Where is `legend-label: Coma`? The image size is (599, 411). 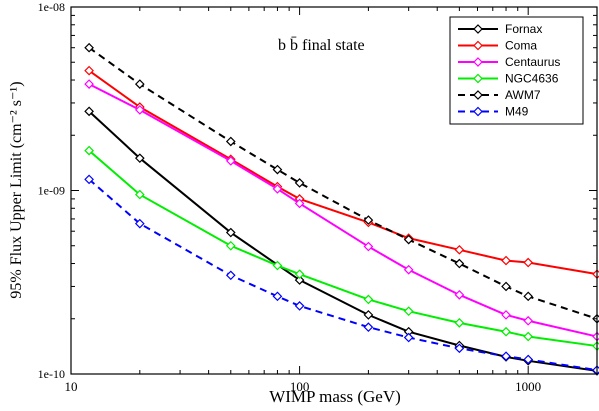
legend-label: Coma is located at coordinates (521, 46).